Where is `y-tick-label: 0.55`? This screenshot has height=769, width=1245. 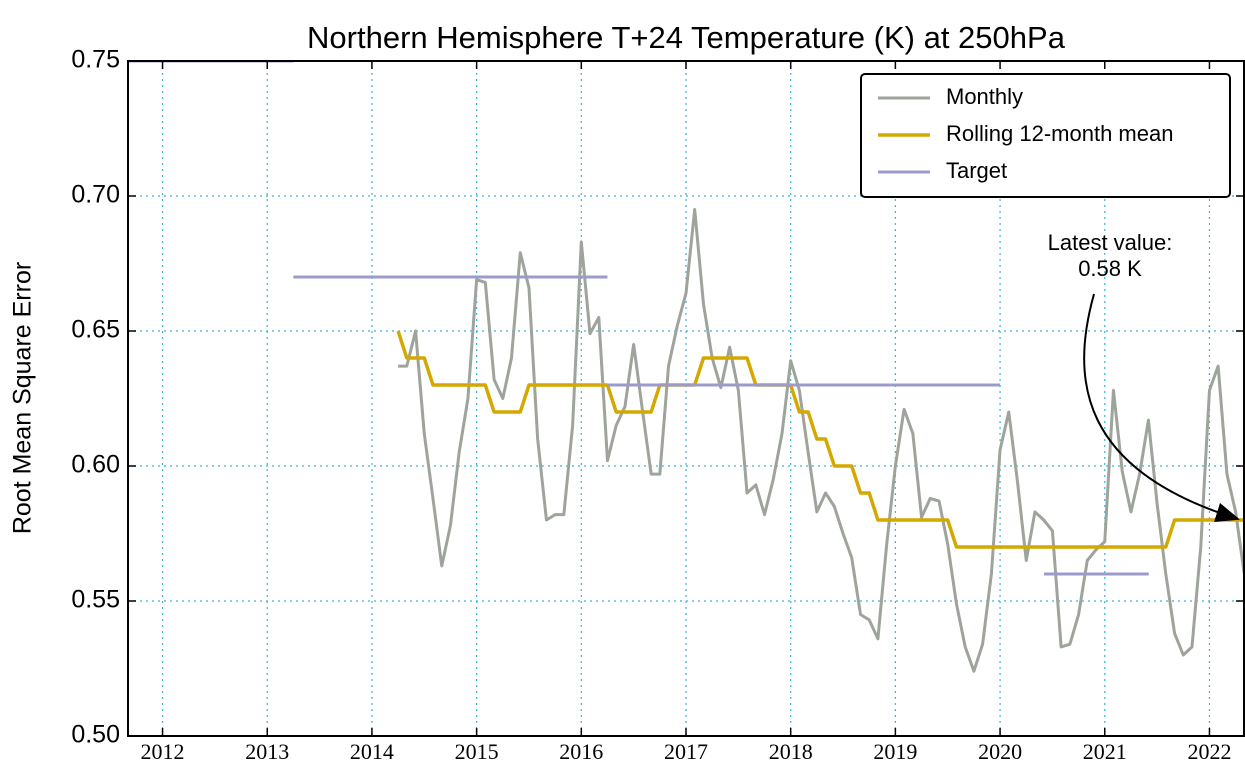 y-tick-label: 0.55 is located at coordinates (95, 600).